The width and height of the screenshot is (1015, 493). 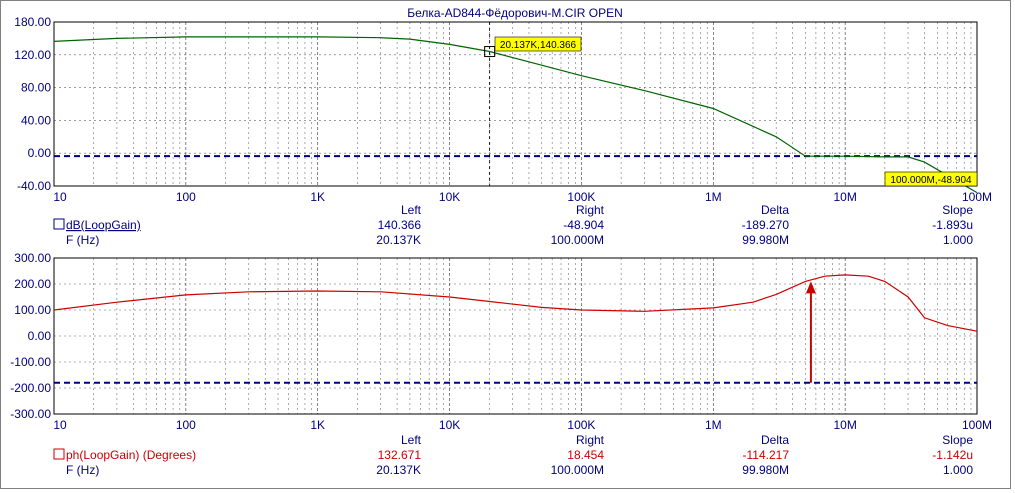 I want to click on y-tick-label: 120.00, so click(x=32, y=55).